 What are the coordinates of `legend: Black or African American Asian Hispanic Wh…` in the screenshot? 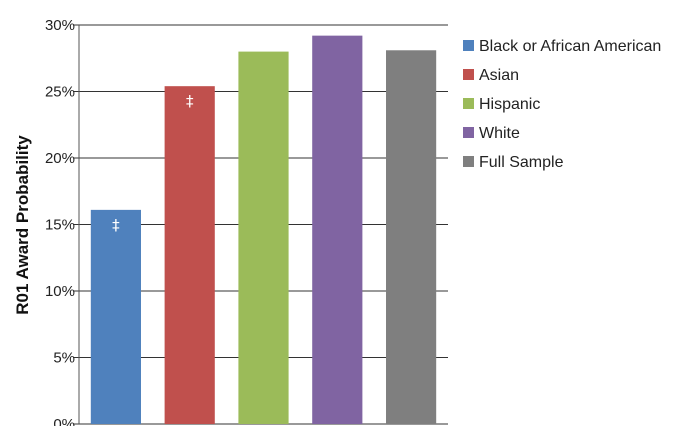 It's located at (562, 104).